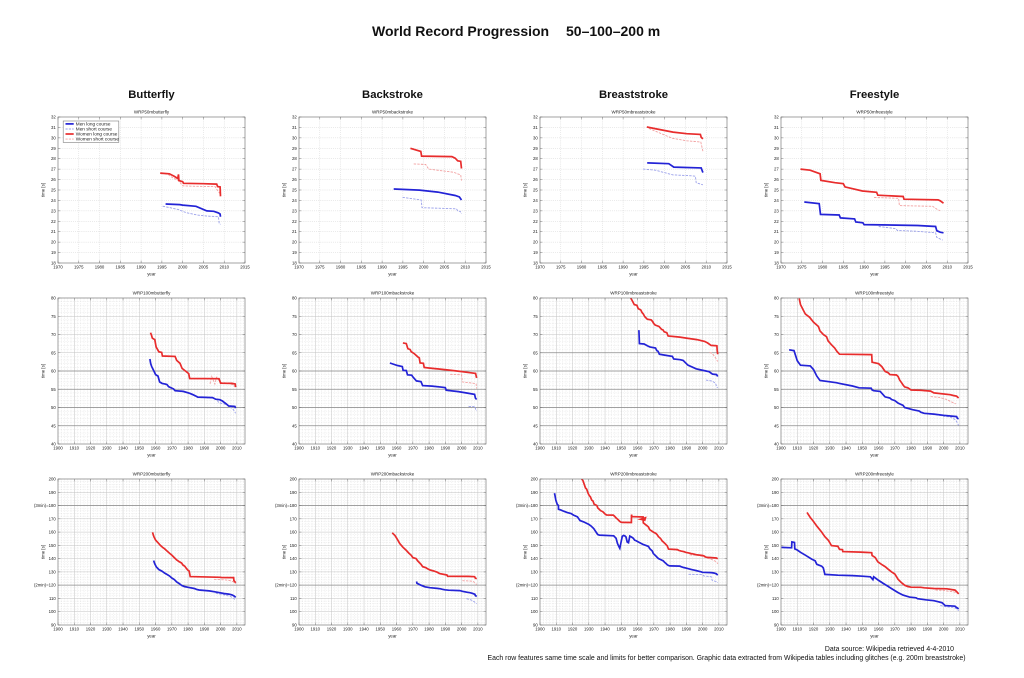 This screenshot has height=678, width=1024. Describe the element at coordinates (393, 473) in the screenshot. I see `svg-text: WRP200mbackstroke` at that location.